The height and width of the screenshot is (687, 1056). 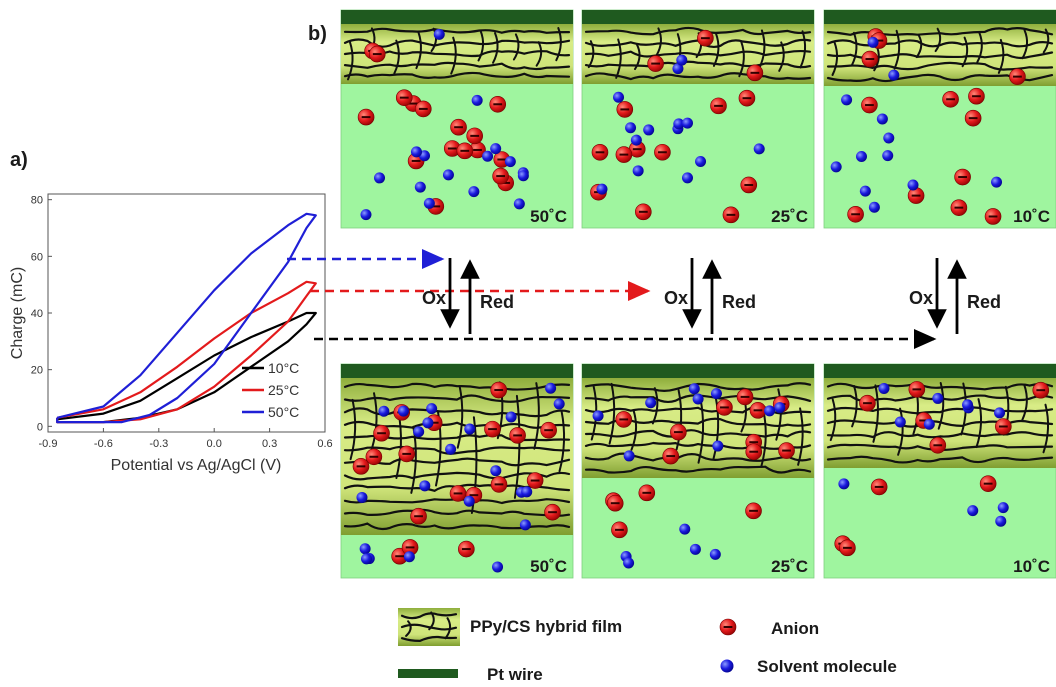 I want to click on panel-a-label: a), so click(x=19, y=160).